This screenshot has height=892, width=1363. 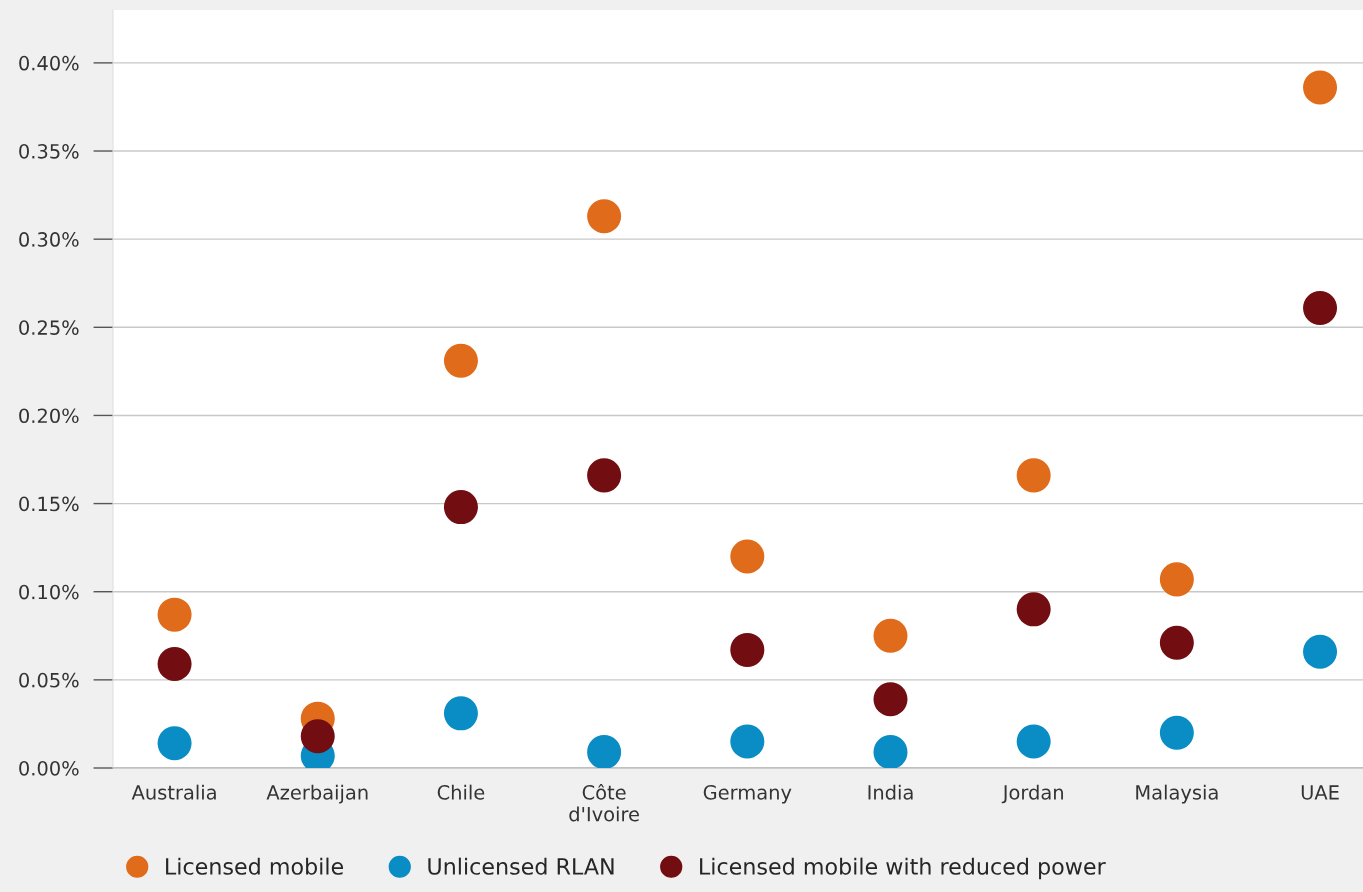 I want to click on x-tick-label: Côte d'Ivoire, so click(x=604, y=802).